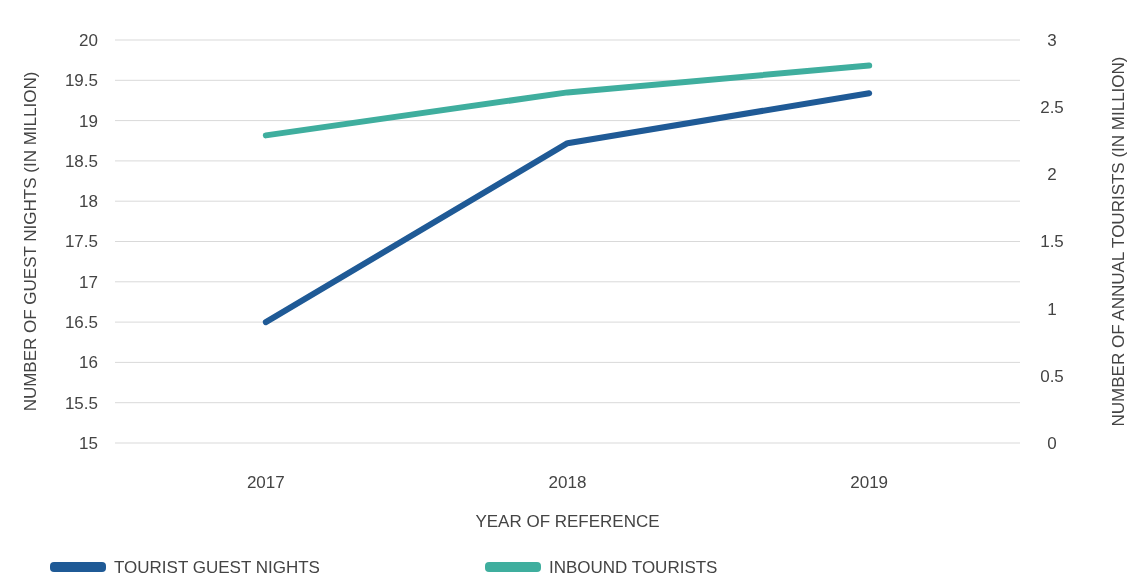  Describe the element at coordinates (1052, 40) in the screenshot. I see `y2-tick-label: 3` at that location.